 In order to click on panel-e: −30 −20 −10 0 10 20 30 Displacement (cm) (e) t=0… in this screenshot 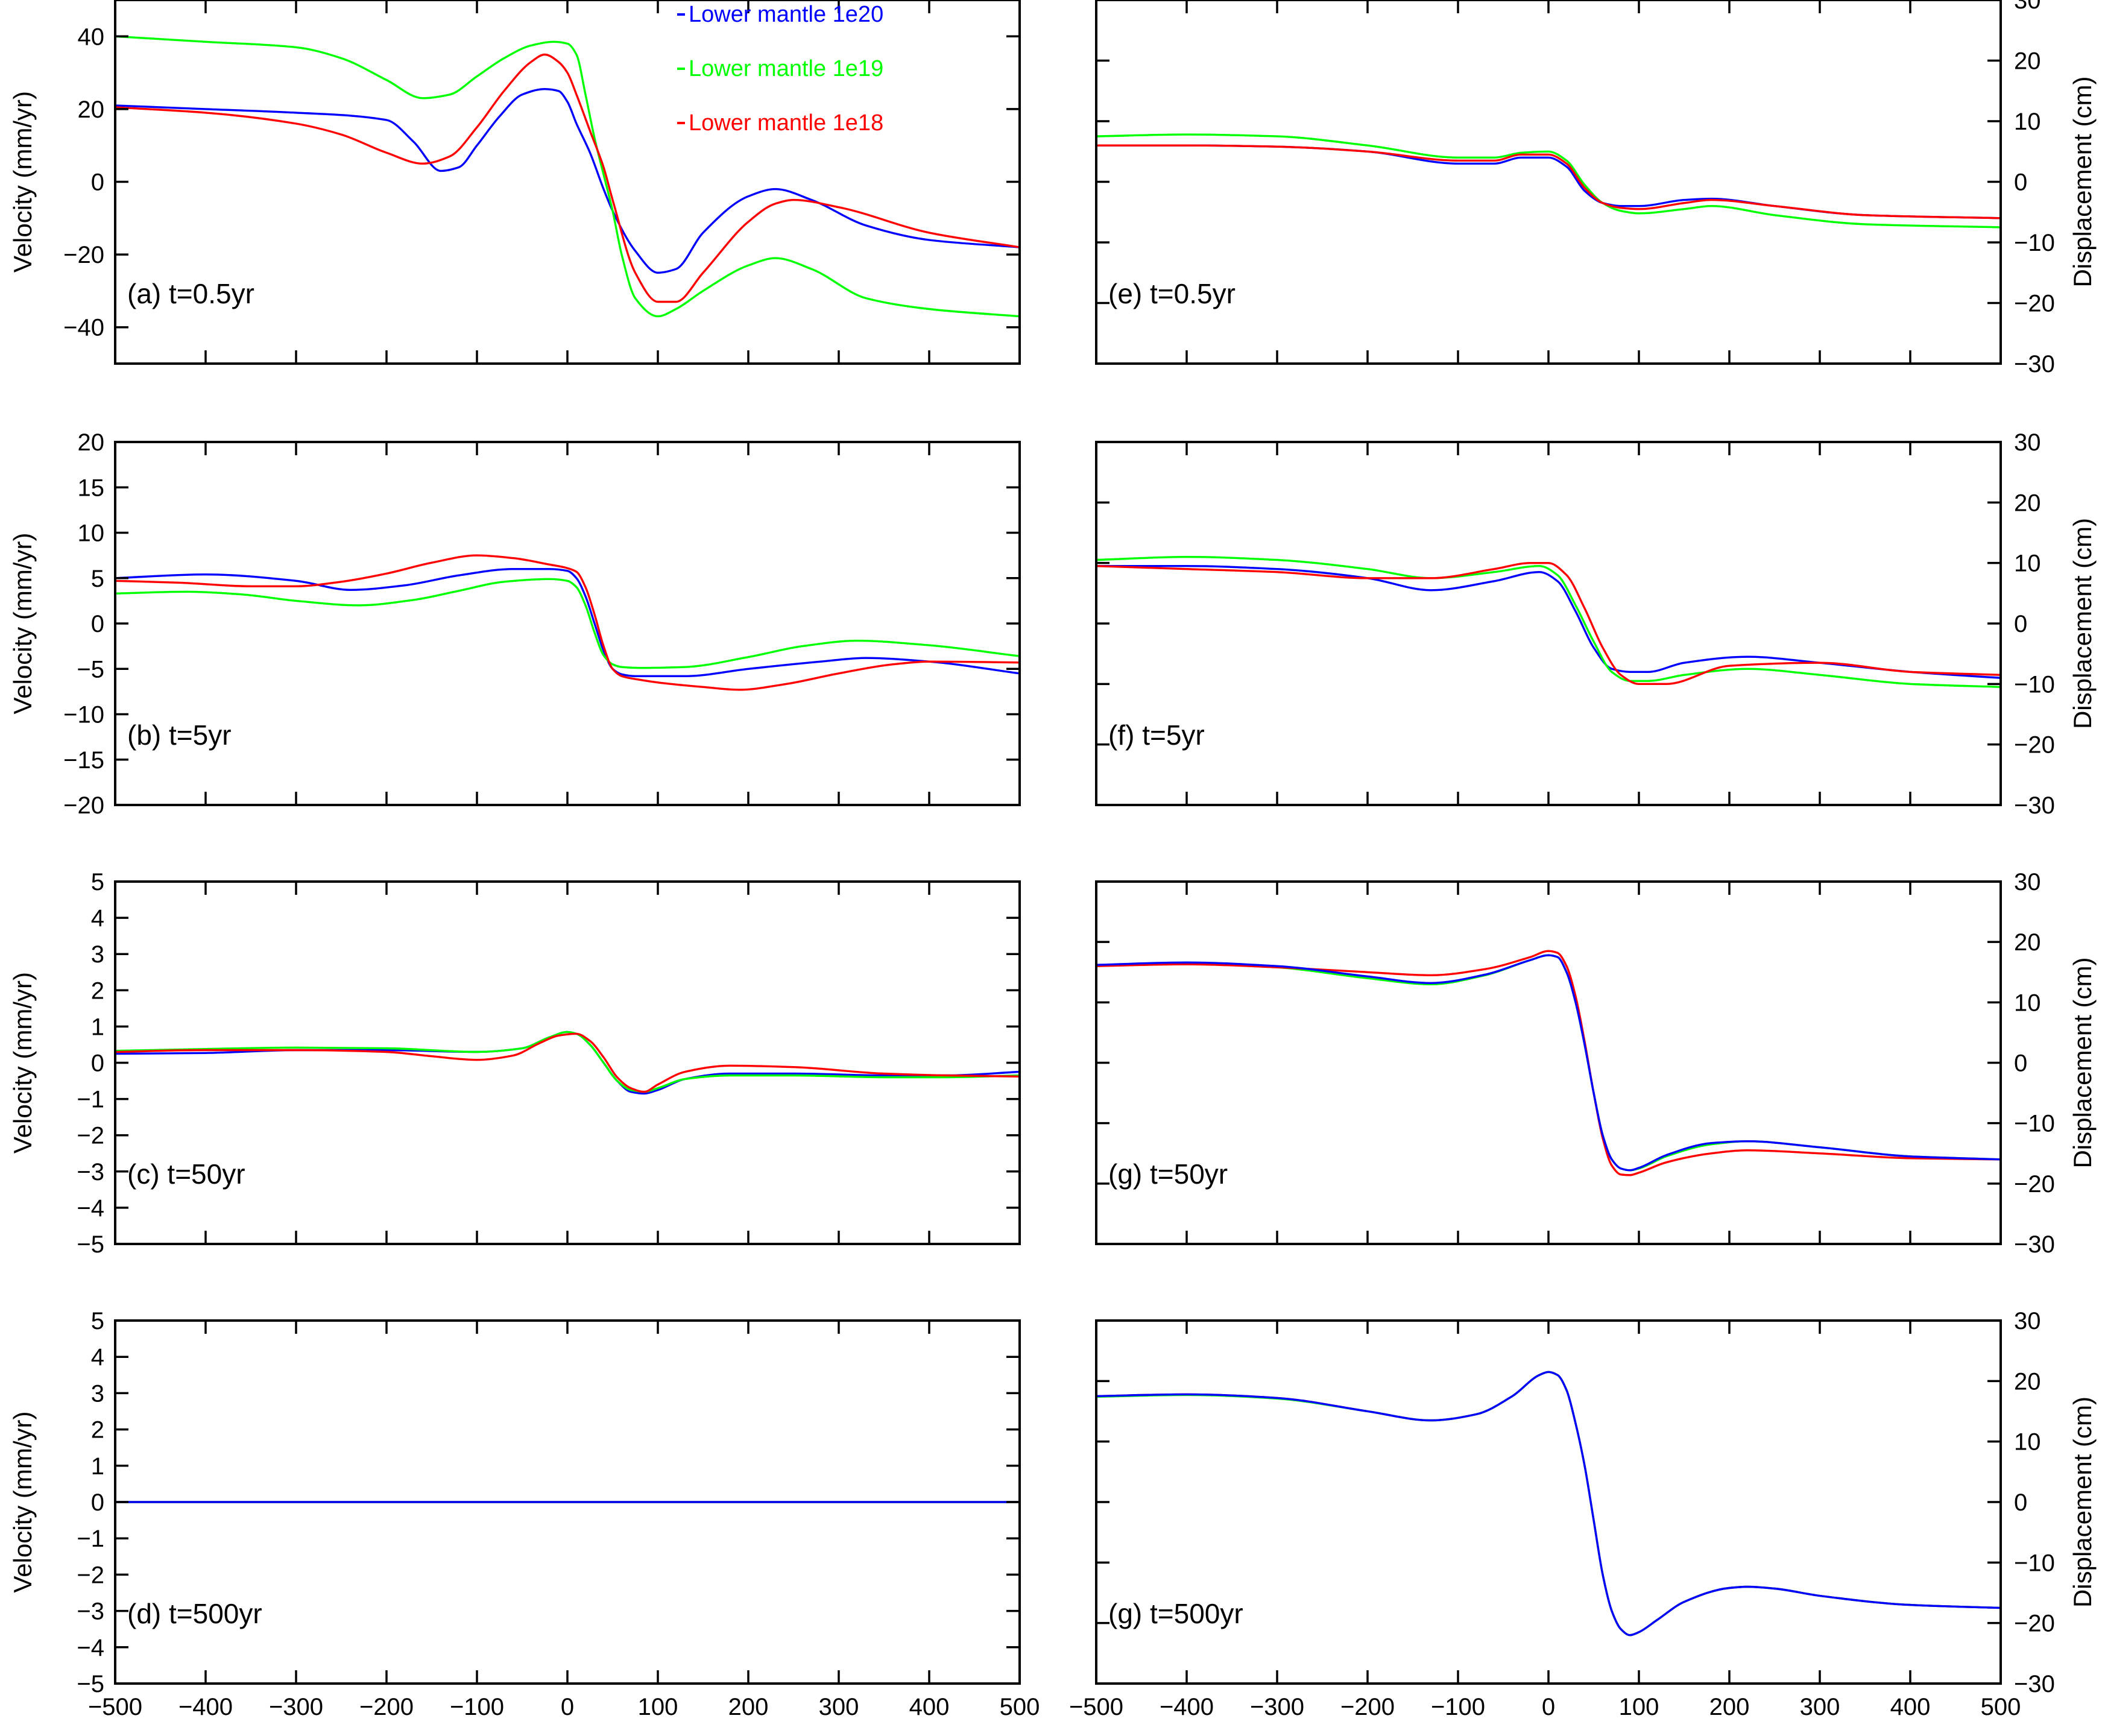, I will do `click(1596, 188)`.